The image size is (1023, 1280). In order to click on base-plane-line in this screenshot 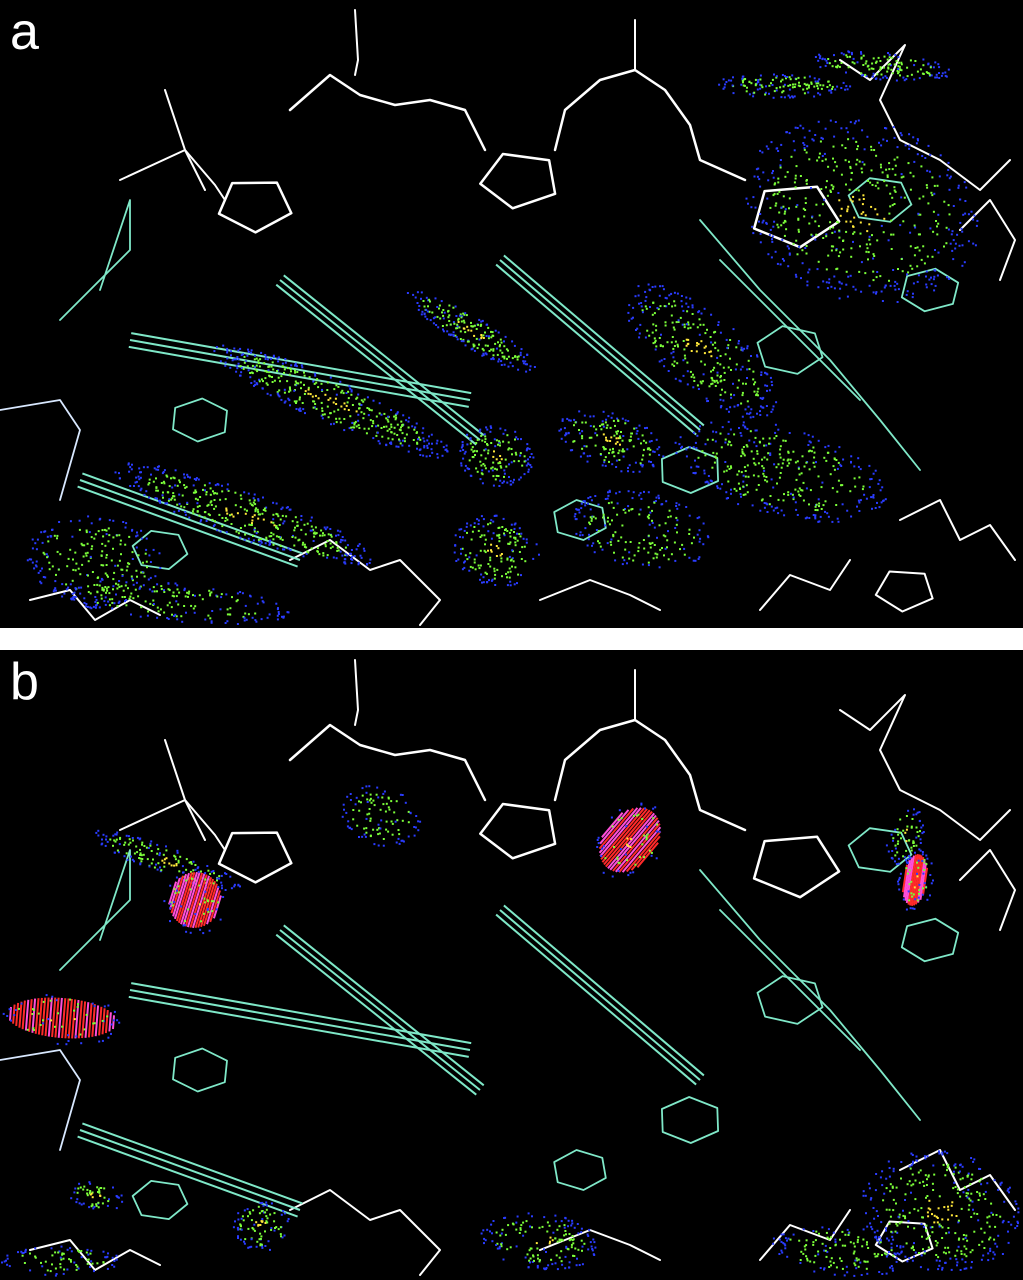, I will do `click(298, 1026)`.